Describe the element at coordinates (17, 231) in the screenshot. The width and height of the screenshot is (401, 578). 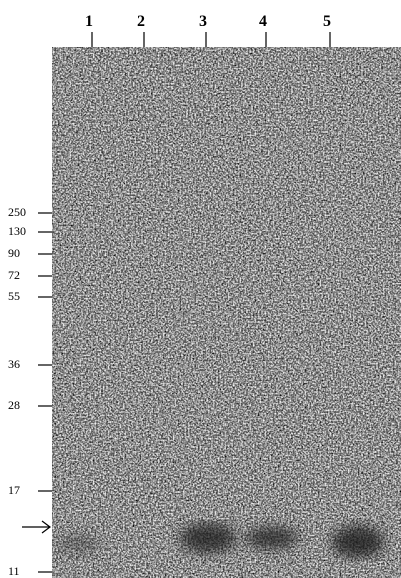
I see `marker-label: 130` at that location.